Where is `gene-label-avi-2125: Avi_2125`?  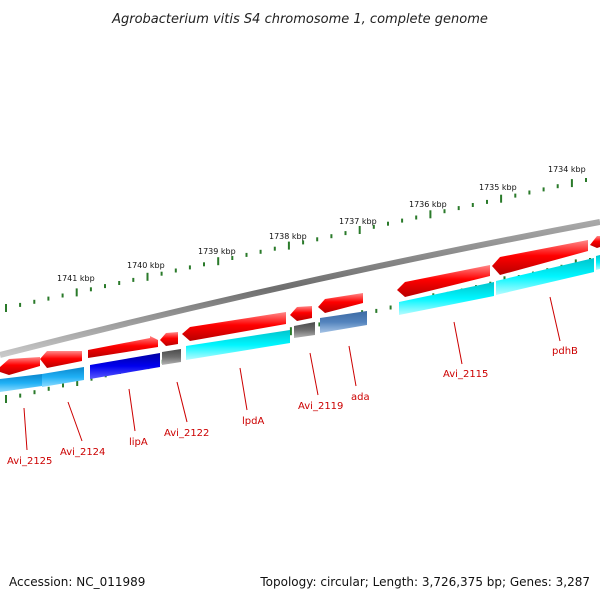
gene-label-avi-2125: Avi_2125 is located at coordinates (29, 461).